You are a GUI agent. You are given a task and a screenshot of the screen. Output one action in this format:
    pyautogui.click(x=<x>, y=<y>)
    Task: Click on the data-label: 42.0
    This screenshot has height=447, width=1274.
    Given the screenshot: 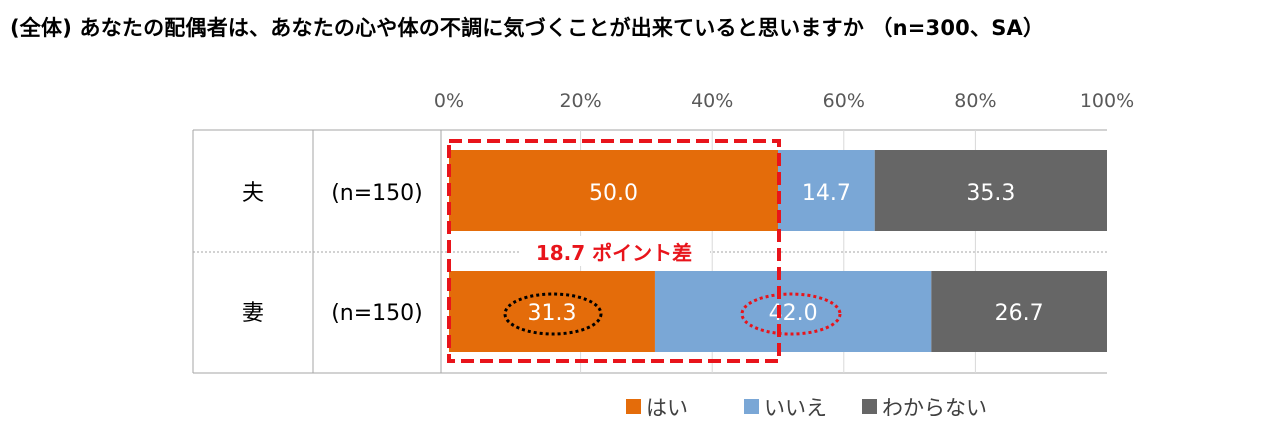 What is the action you would take?
    pyautogui.click(x=793, y=313)
    